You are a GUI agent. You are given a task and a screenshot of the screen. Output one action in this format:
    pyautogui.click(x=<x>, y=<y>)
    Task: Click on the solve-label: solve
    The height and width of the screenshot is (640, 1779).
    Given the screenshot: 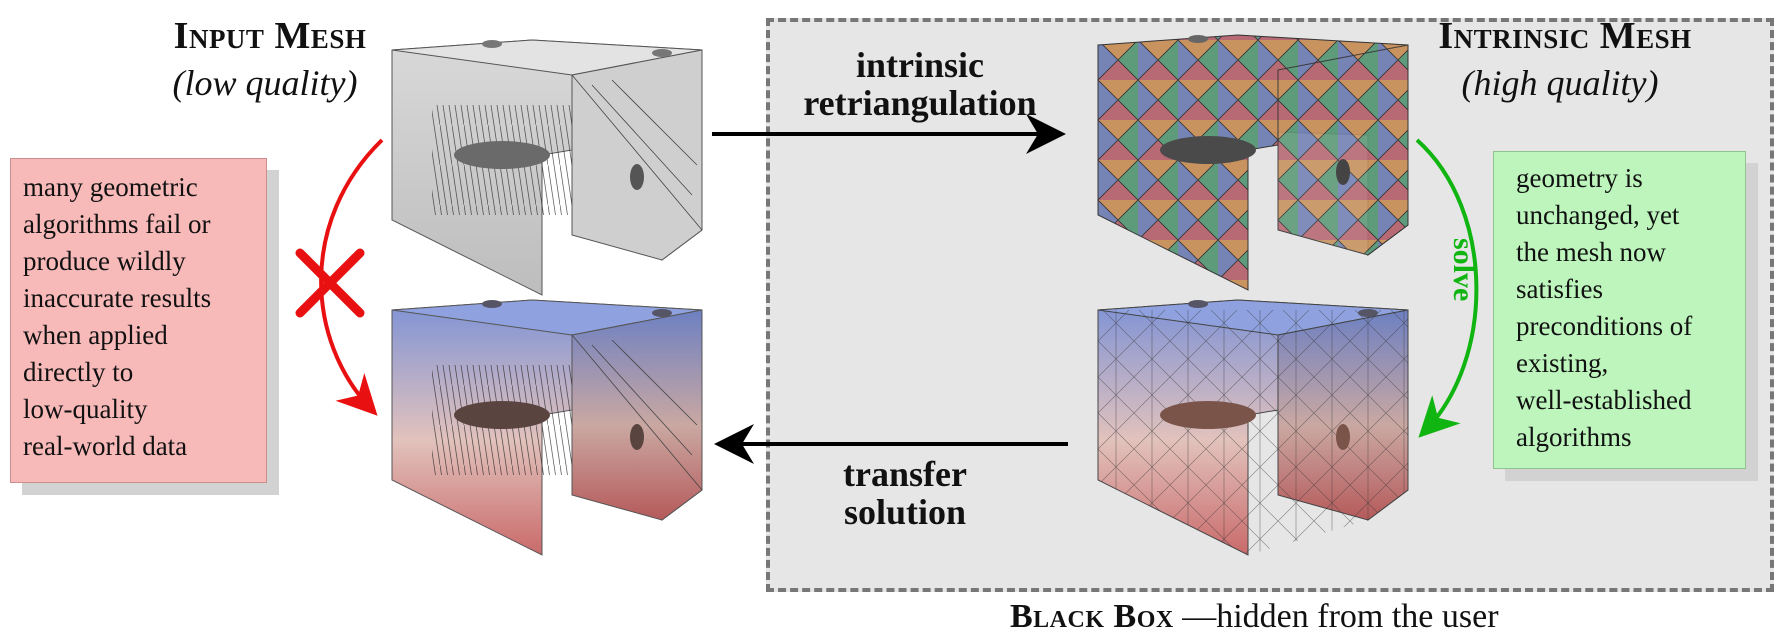 What is the action you would take?
    pyautogui.click(x=1463, y=270)
    